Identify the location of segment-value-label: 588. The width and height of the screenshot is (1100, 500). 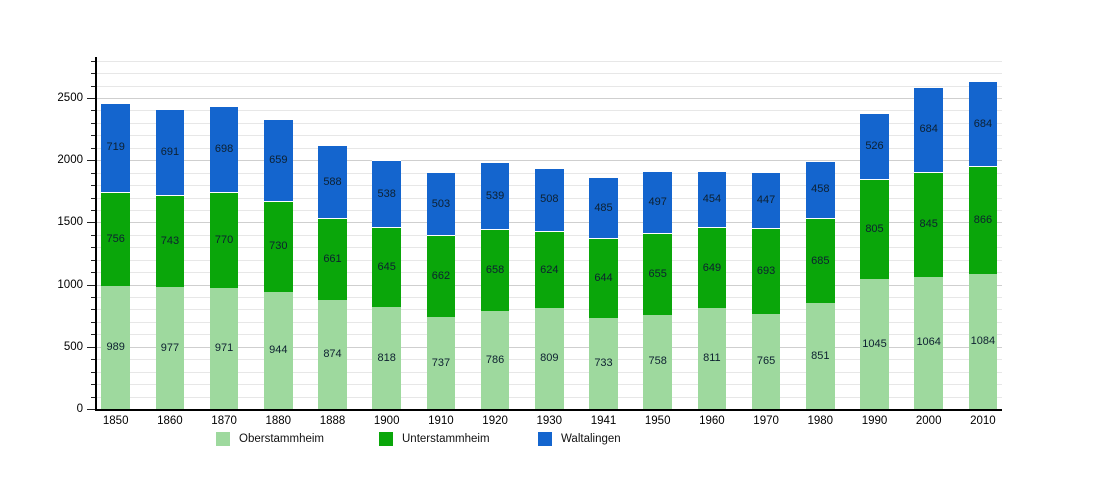
(332, 181).